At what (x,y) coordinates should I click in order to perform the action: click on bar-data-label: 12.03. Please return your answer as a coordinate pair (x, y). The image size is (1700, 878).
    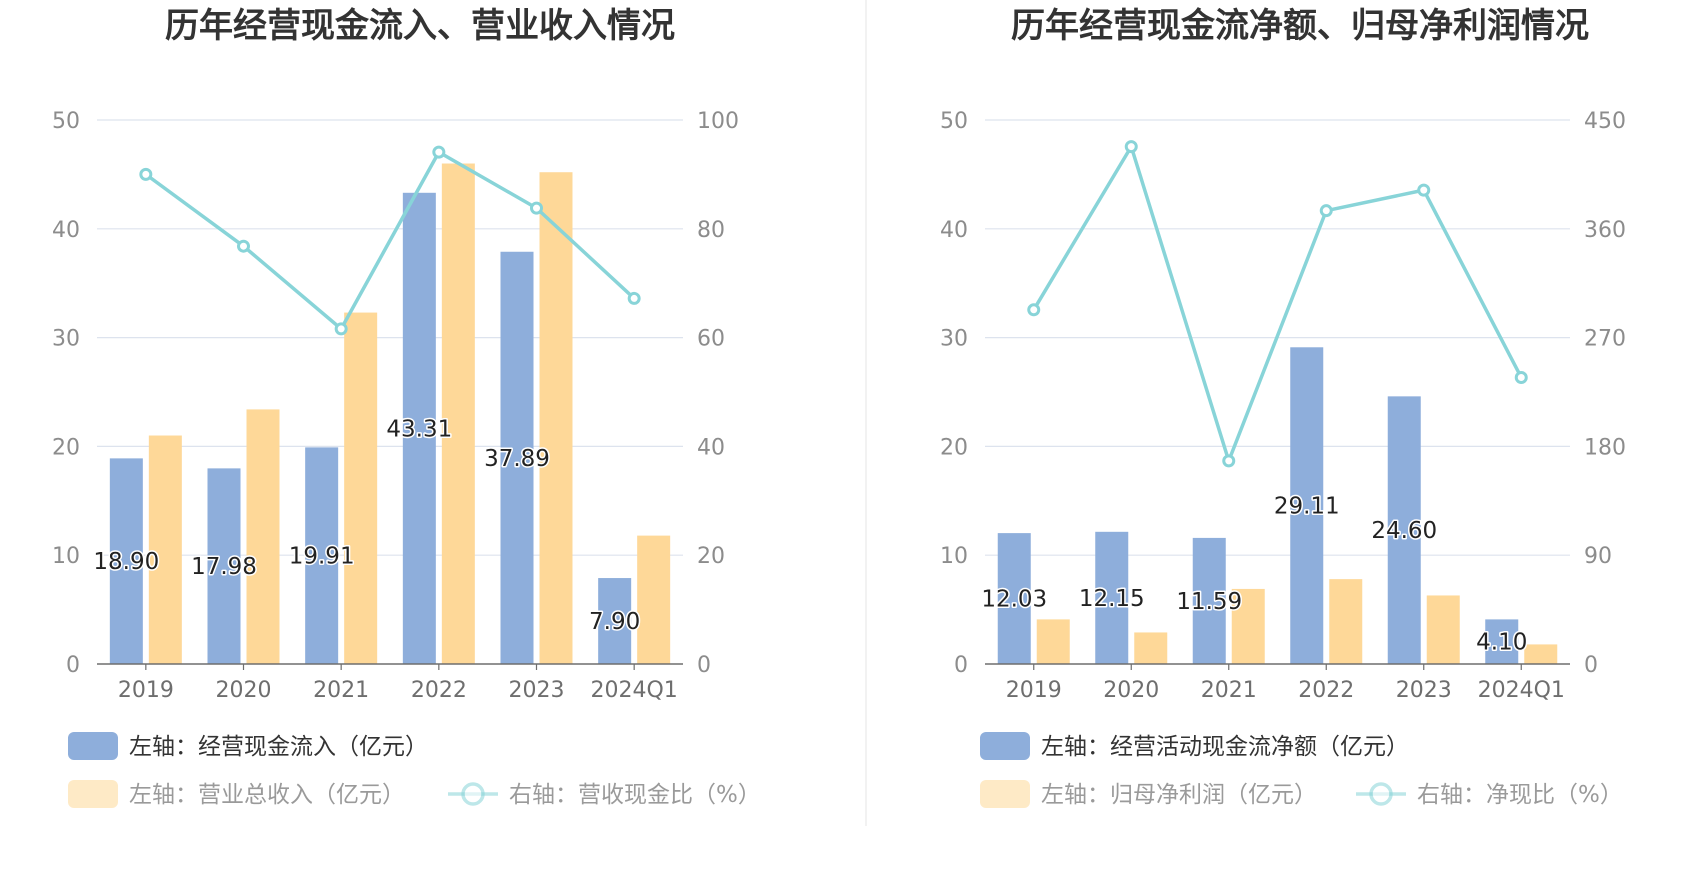
    Looking at the image, I should click on (1014, 600).